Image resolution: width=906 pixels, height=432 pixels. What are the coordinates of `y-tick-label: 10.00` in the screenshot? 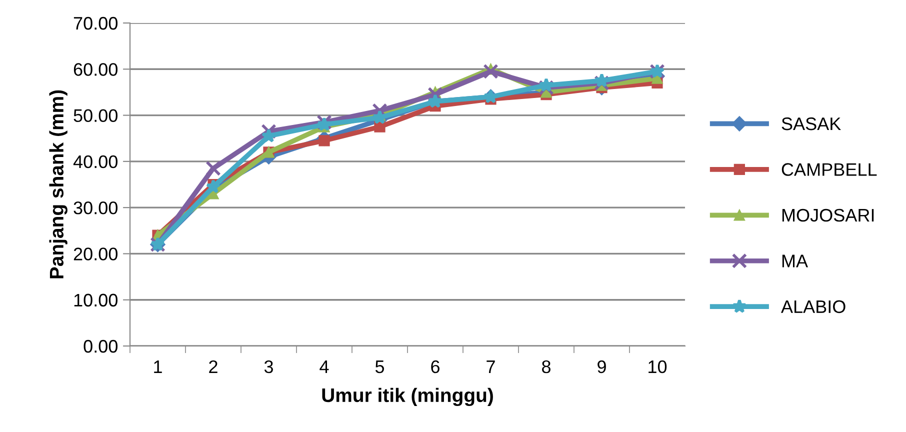 It's located at (96, 300).